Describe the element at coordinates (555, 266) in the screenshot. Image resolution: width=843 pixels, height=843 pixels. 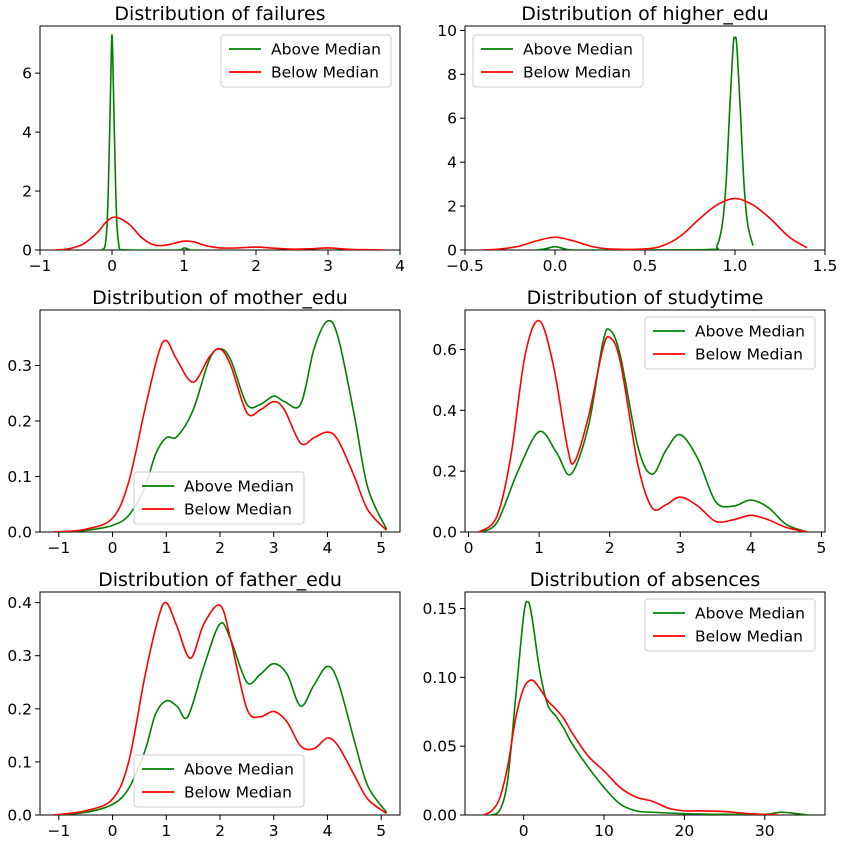
I see `x-tick-label: 0.0` at that location.